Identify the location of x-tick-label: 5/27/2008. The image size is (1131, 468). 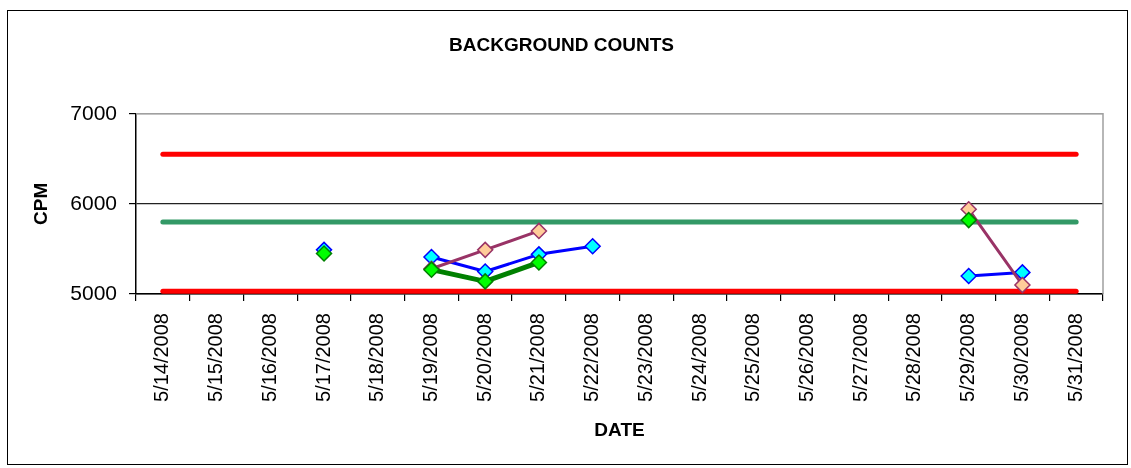
(859, 357).